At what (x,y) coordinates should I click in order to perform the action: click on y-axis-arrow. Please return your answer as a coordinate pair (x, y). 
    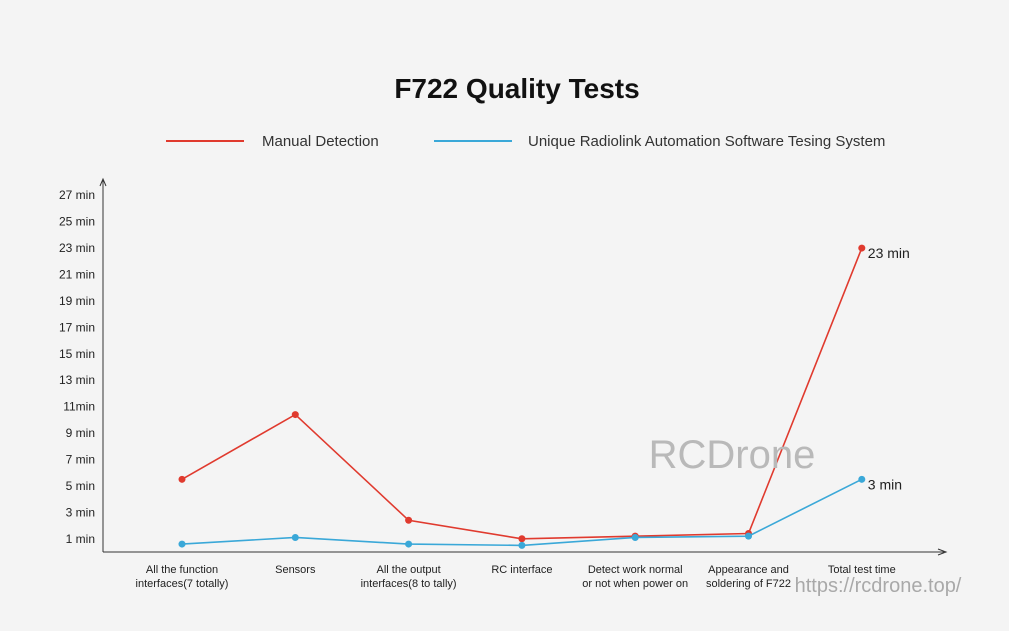
    Looking at the image, I should click on (103, 182).